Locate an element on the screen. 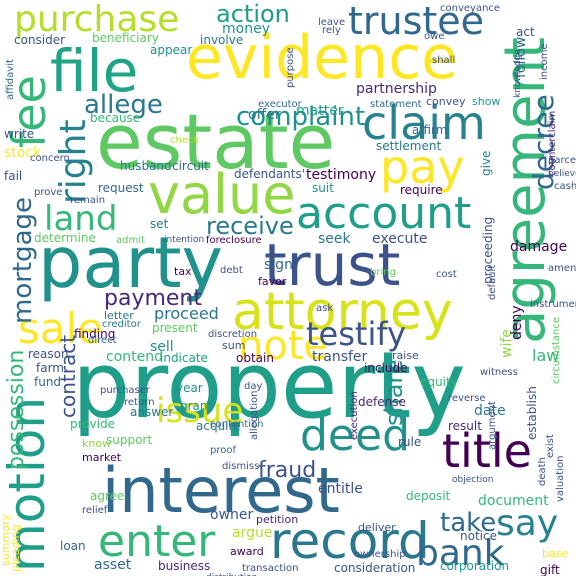 The width and height of the screenshot is (576, 576). word-testimony: testimony is located at coordinates (341, 175).